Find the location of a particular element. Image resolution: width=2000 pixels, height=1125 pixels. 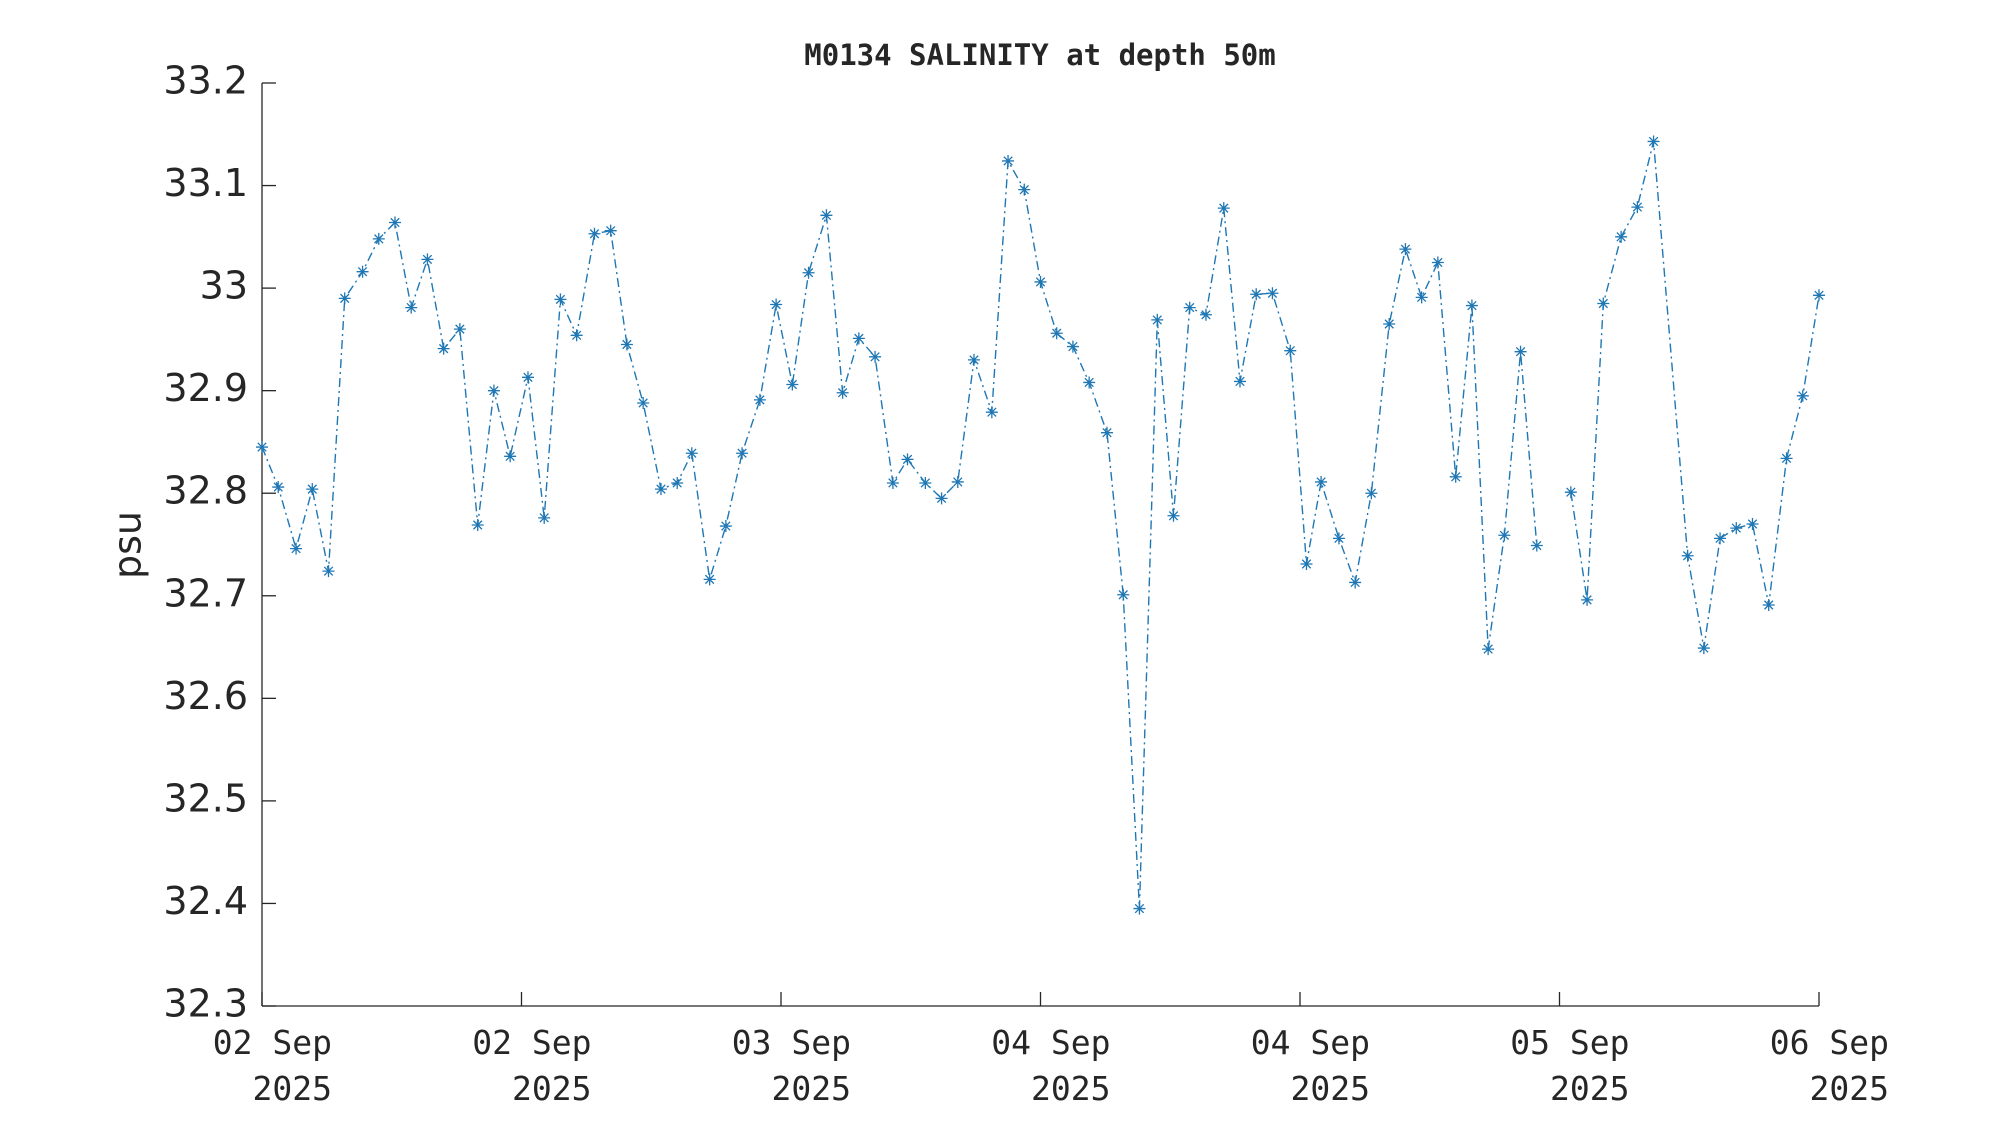

y-tick-label: 33 is located at coordinates (224, 286).